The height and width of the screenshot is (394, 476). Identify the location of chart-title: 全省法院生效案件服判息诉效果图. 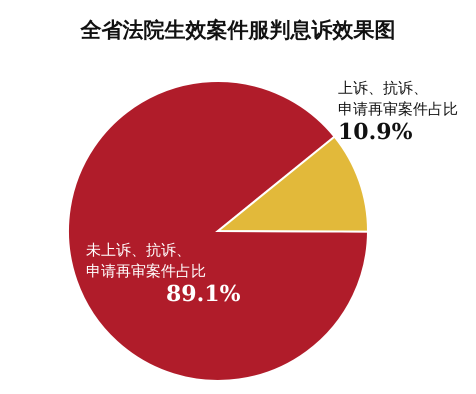
(237, 30).